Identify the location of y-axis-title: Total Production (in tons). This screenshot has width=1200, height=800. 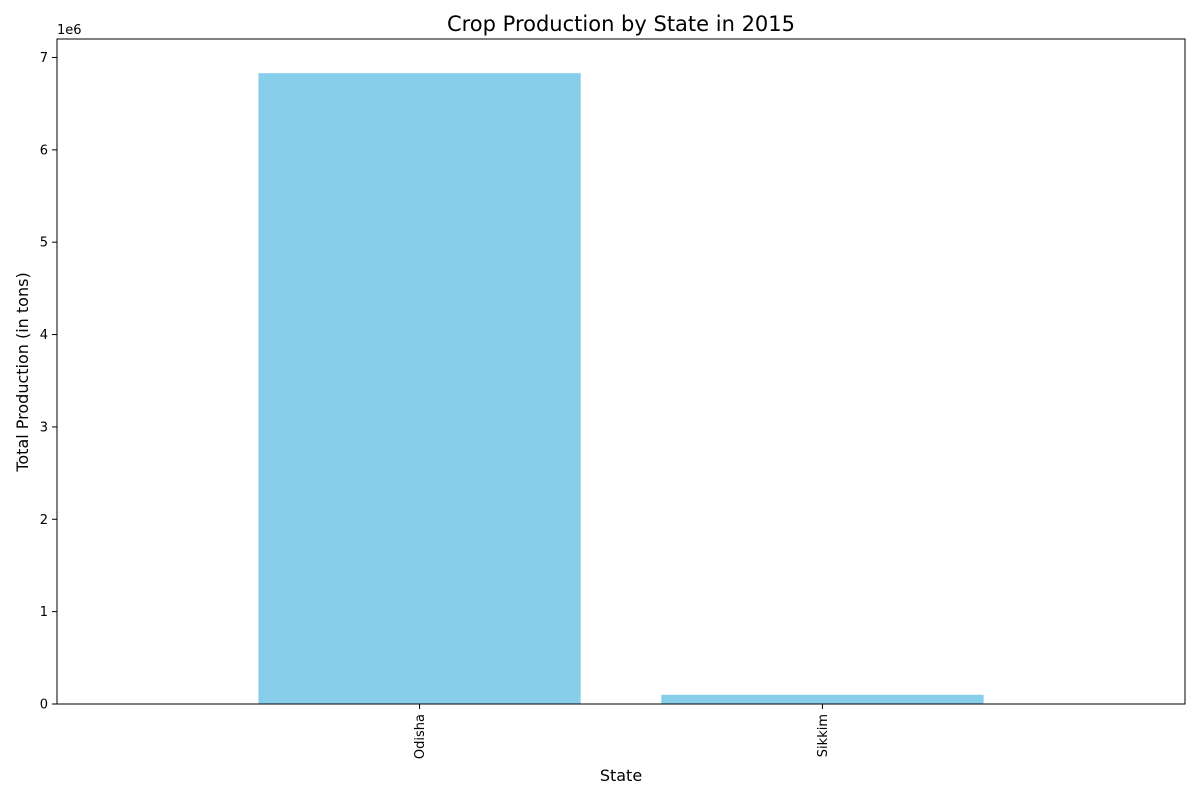
(22, 372).